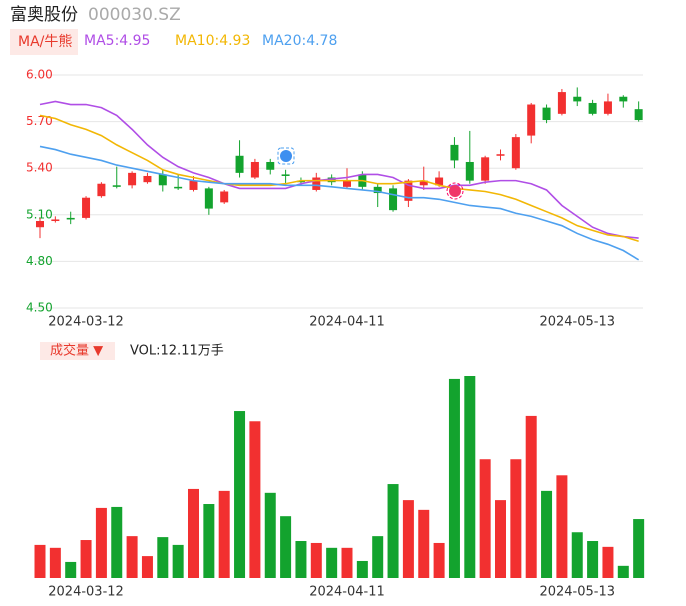 This screenshot has width=686, height=606. I want to click on vol-button, so click(77, 351).